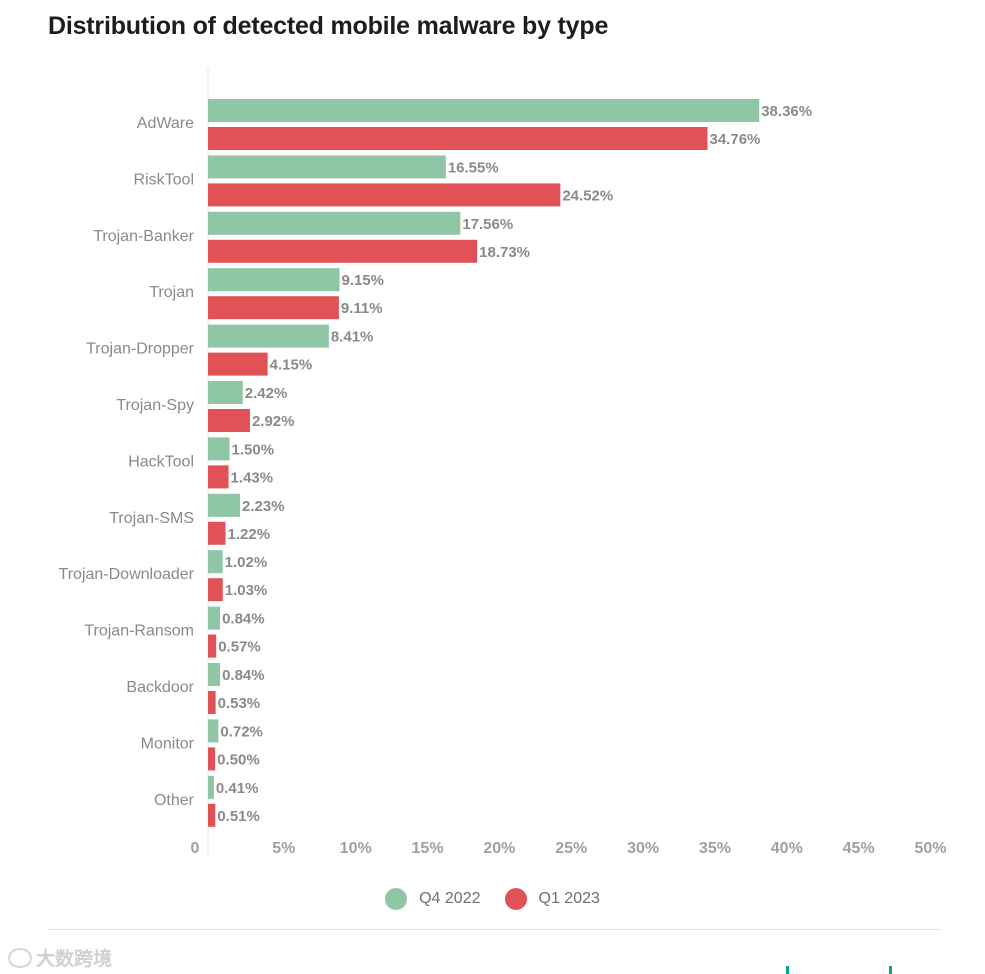  Describe the element at coordinates (160, 687) in the screenshot. I see `category-label-backdoor: Backdoor` at that location.